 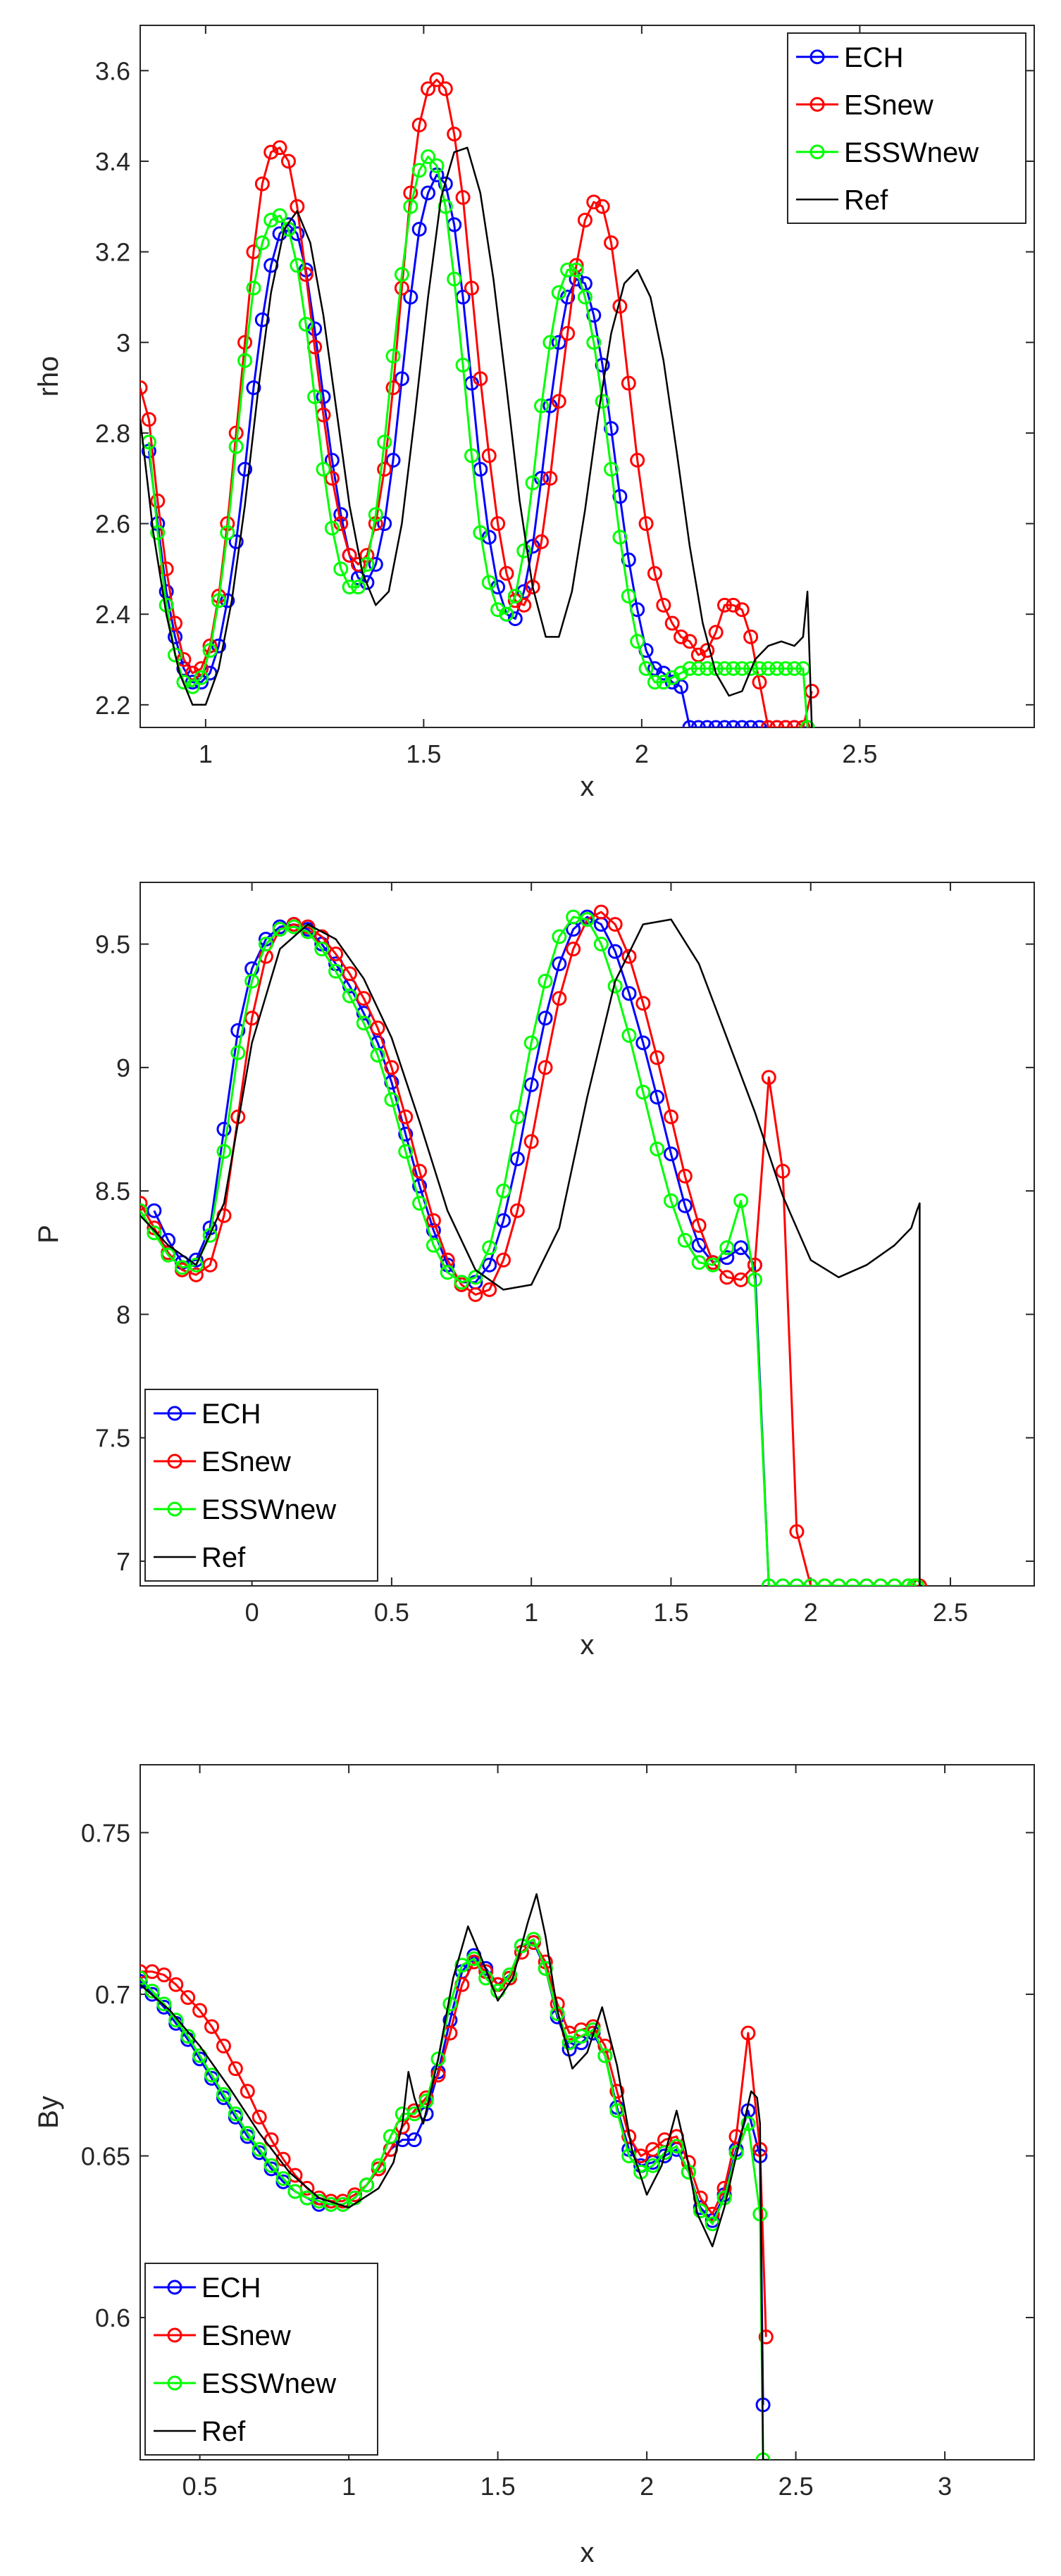 I want to click on y-tick-label: 3.4, so click(x=113, y=161).